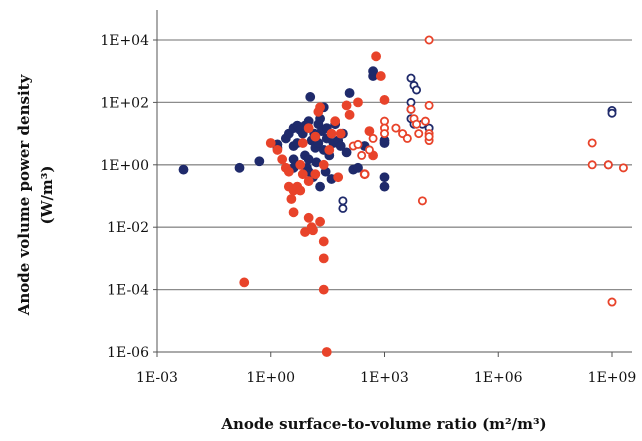 The image size is (642, 441). What do you see at coordinates (270, 378) in the screenshot?
I see `x-tick-label: 1E+00` at bounding box center [270, 378].